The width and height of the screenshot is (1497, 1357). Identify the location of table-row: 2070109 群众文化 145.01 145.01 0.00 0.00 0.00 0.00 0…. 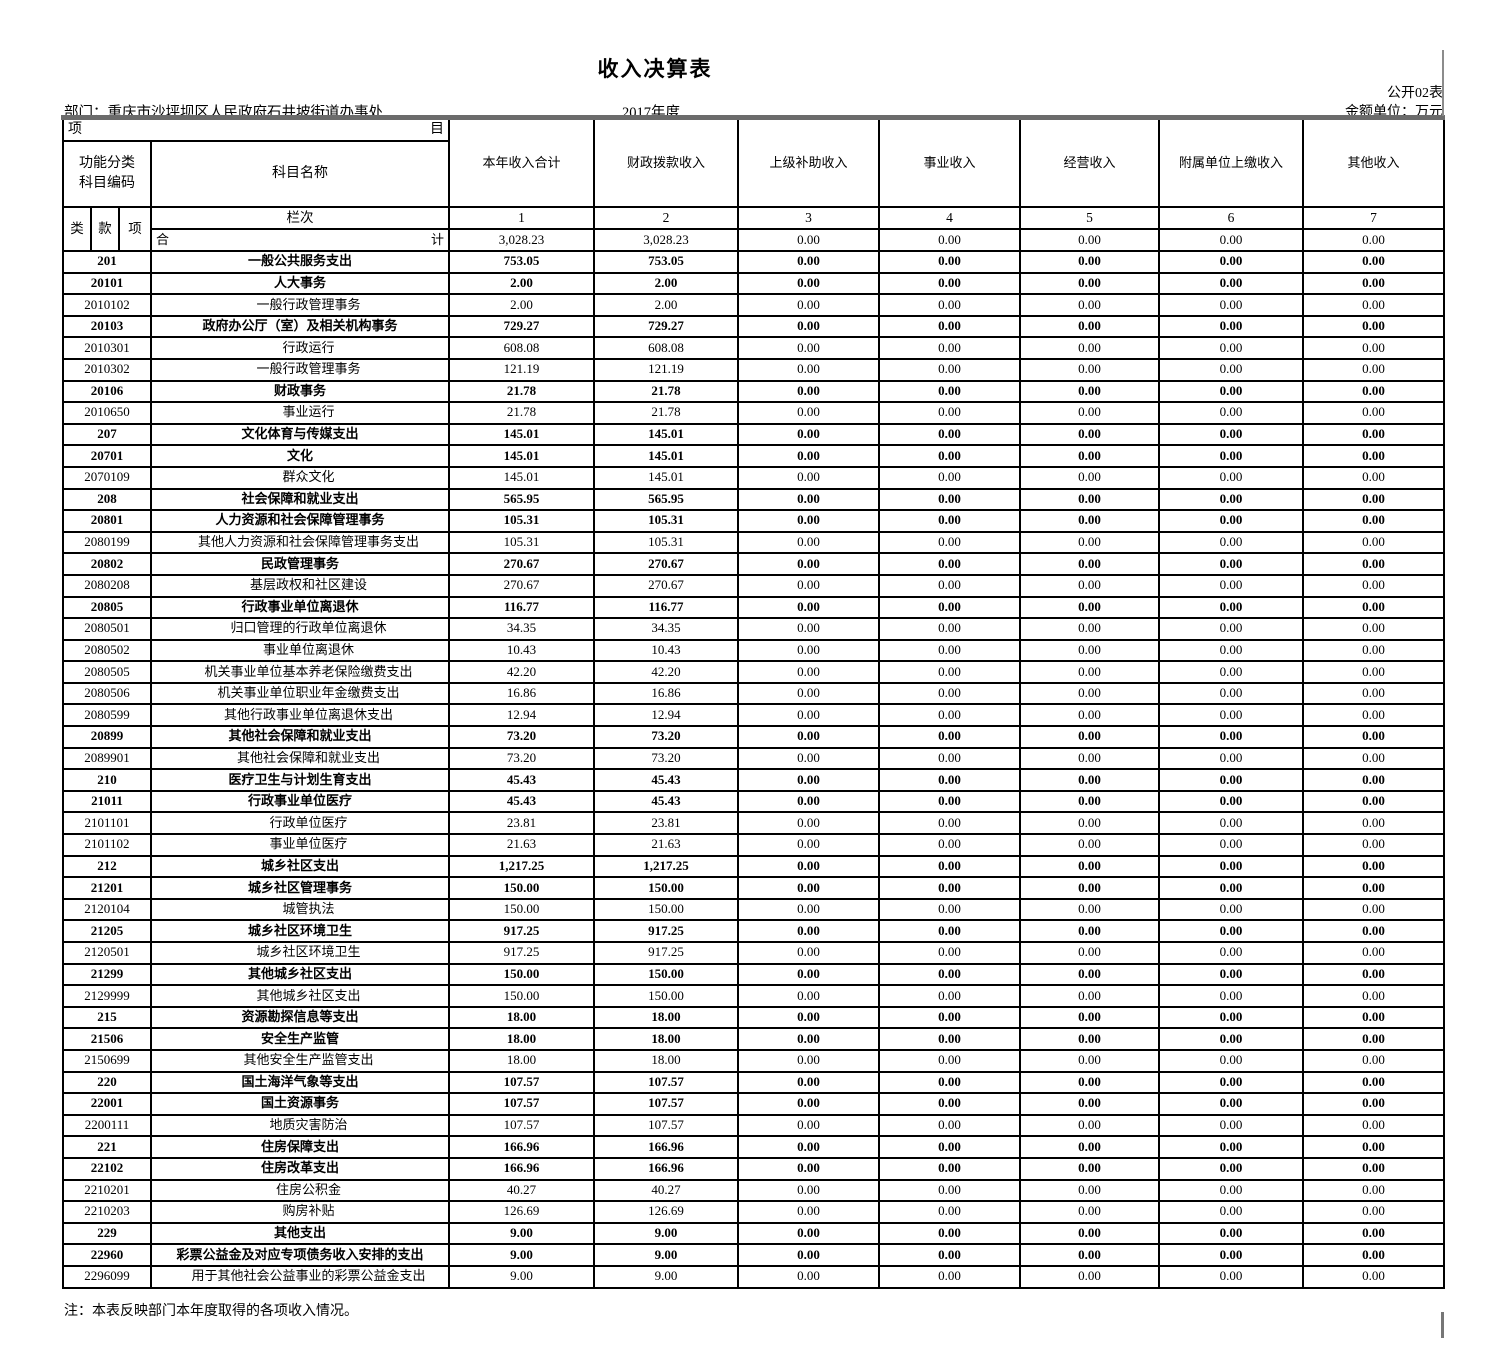
(753, 477).